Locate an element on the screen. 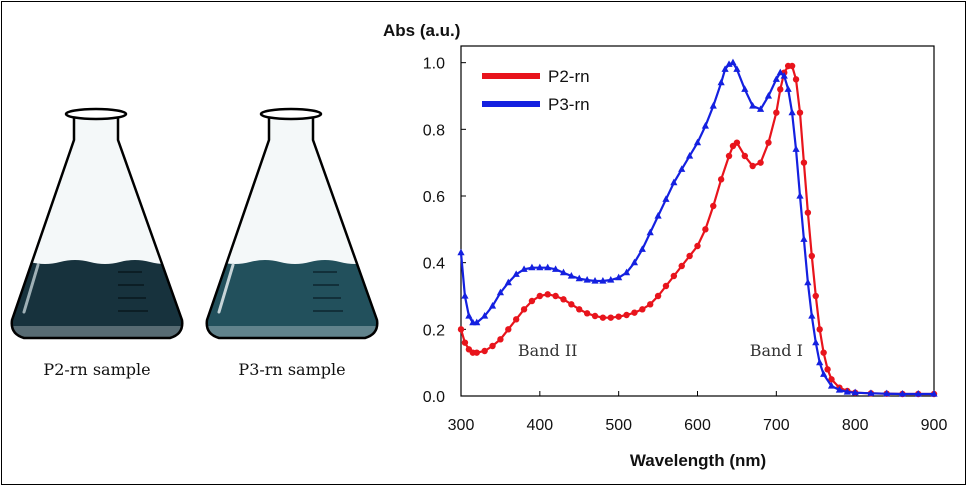 This screenshot has height=488, width=969. annotations: Band II Band I is located at coordinates (660, 350).